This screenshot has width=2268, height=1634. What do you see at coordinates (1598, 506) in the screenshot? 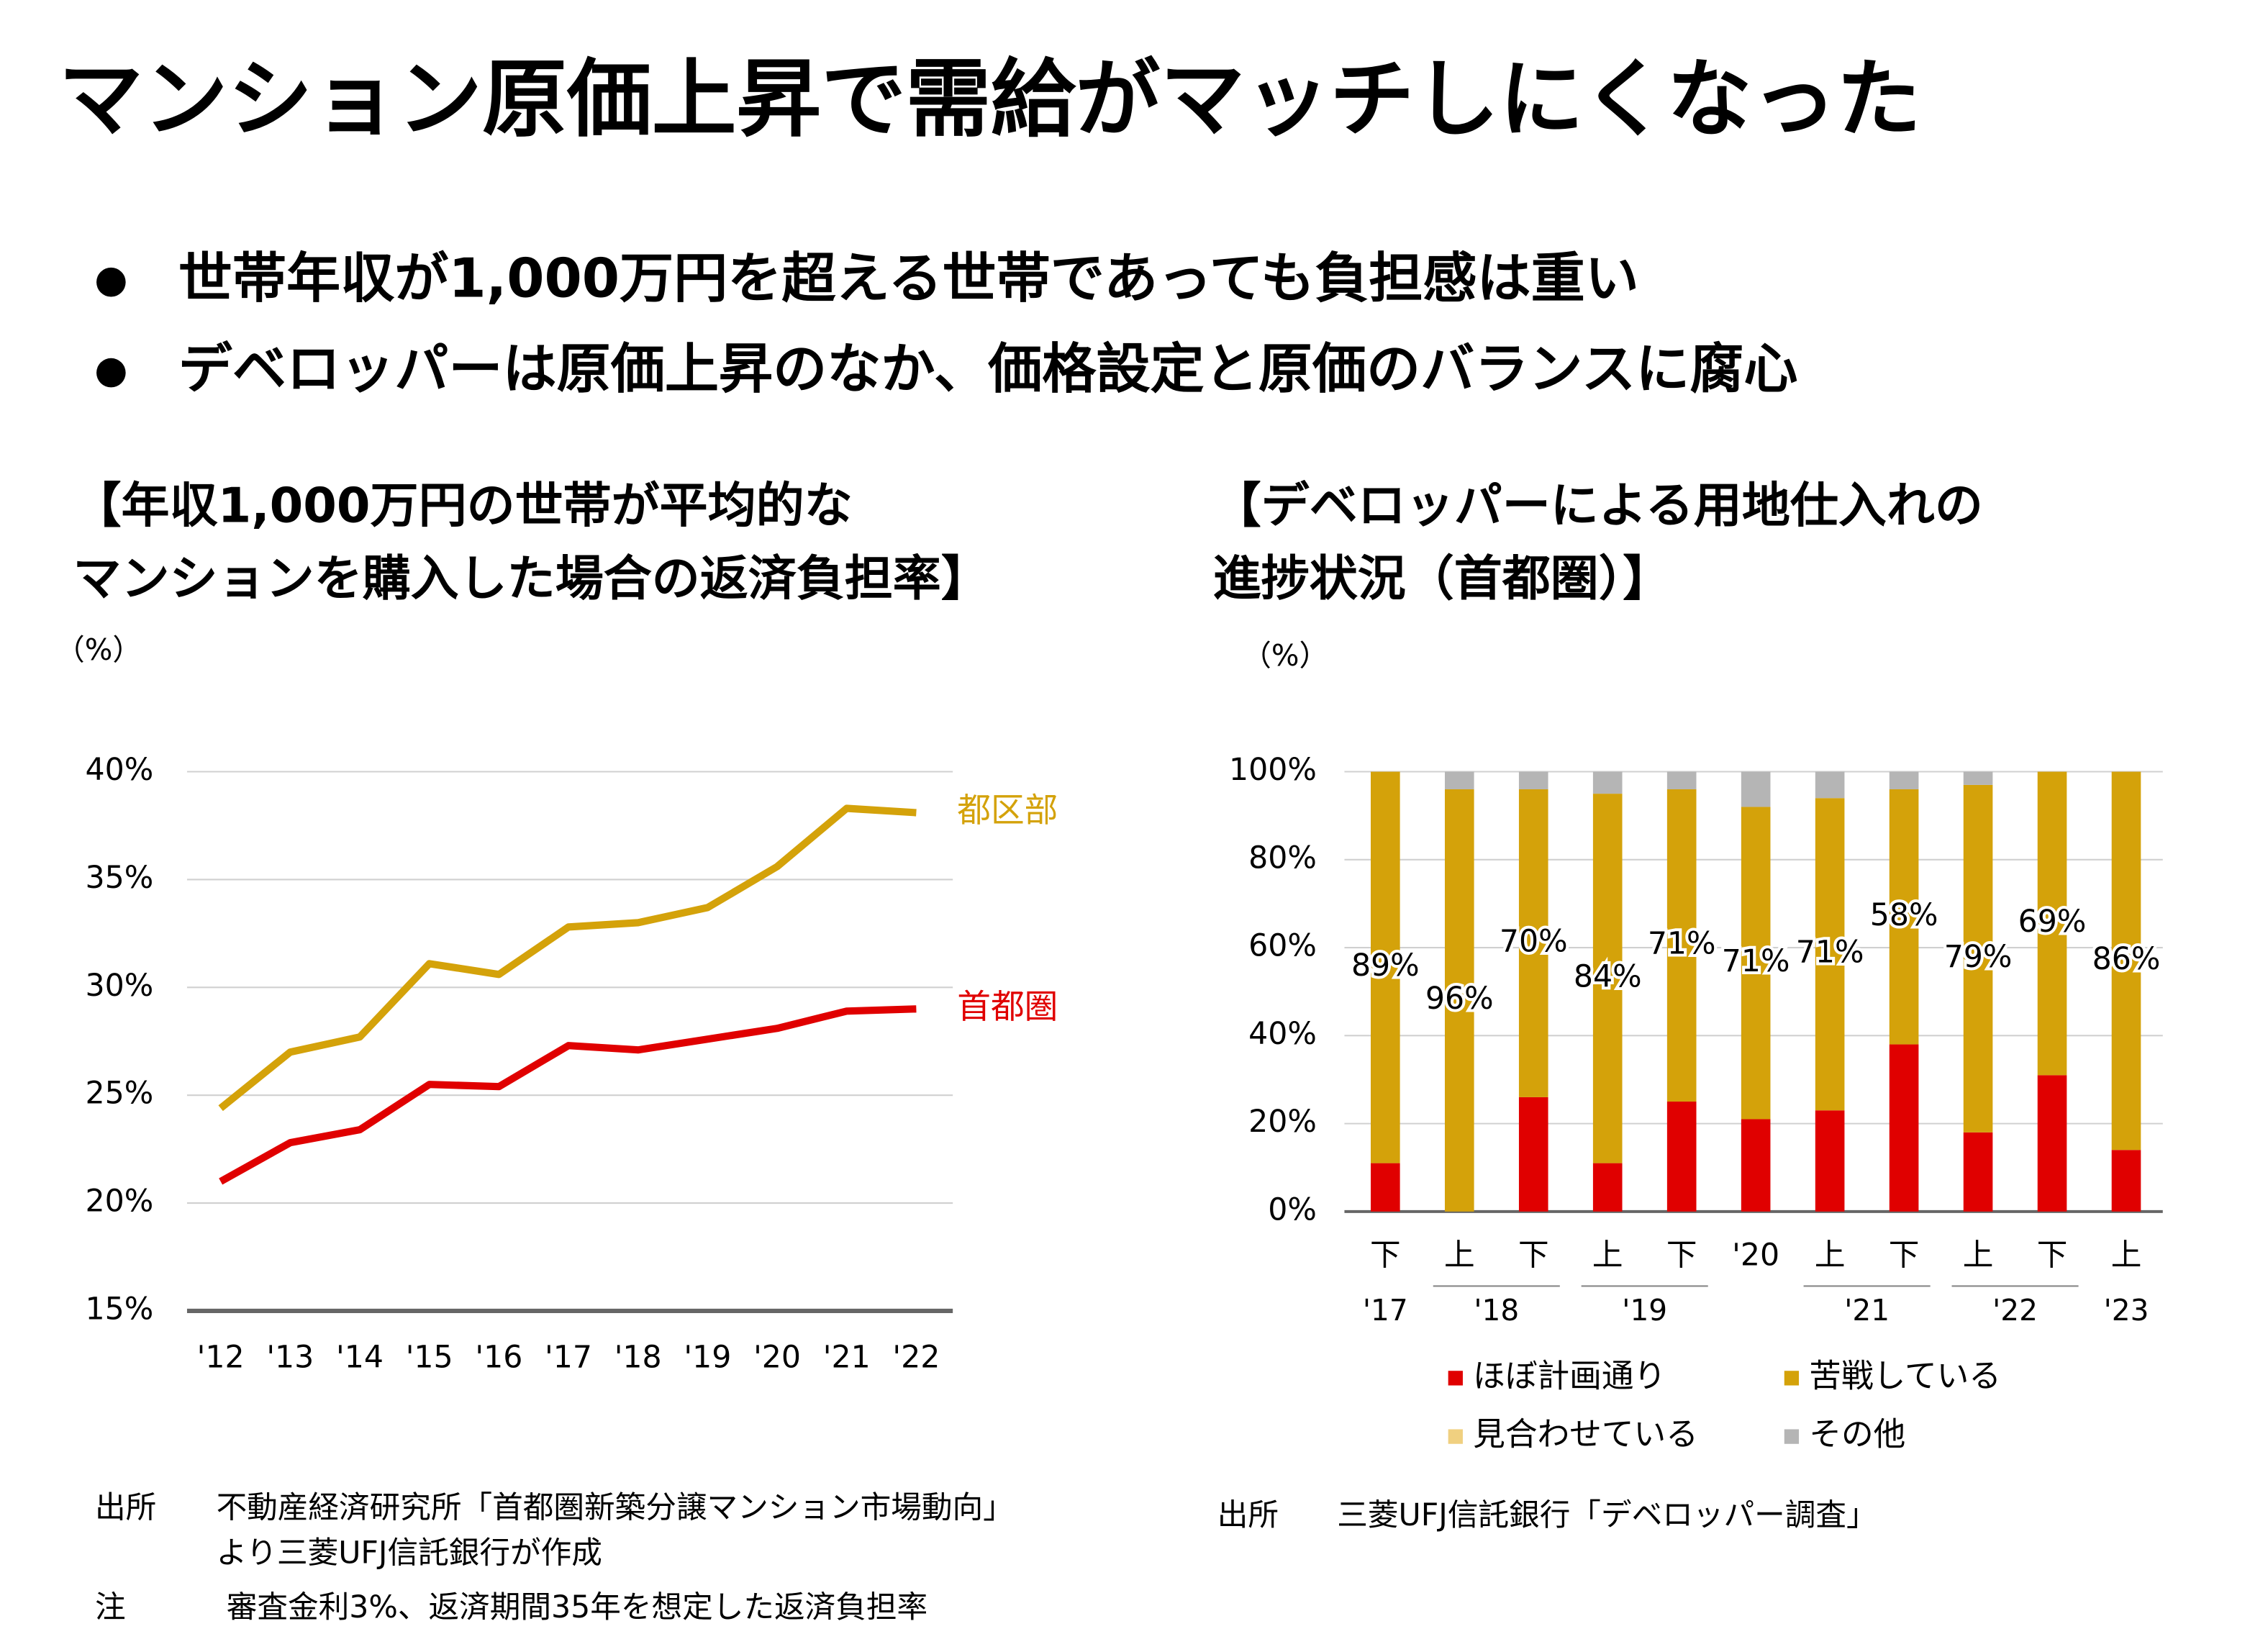
I see `chart-title: 【デベロッパーによる用地仕入れの` at bounding box center [1598, 506].